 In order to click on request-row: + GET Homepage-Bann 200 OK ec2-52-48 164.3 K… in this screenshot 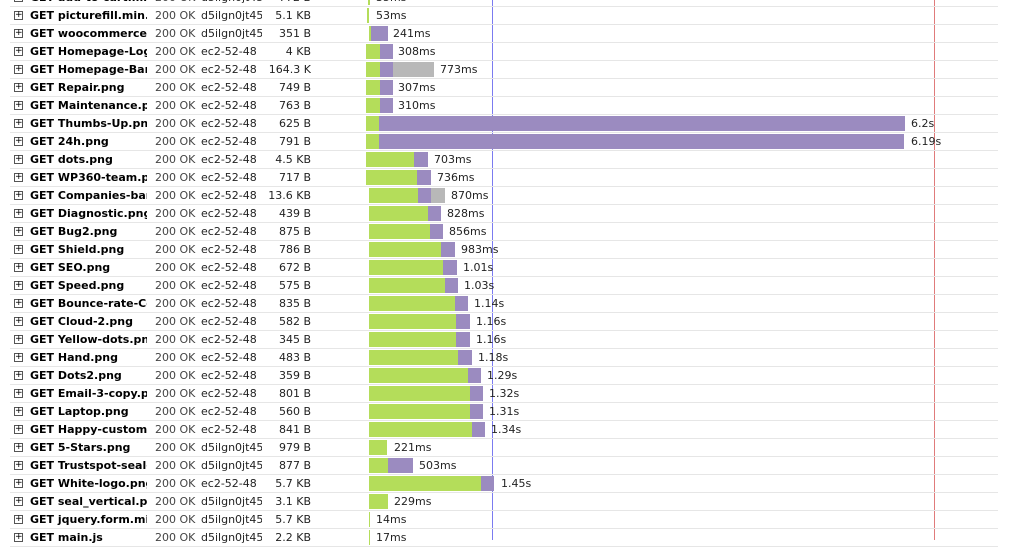, I will do `click(504, 70)`.